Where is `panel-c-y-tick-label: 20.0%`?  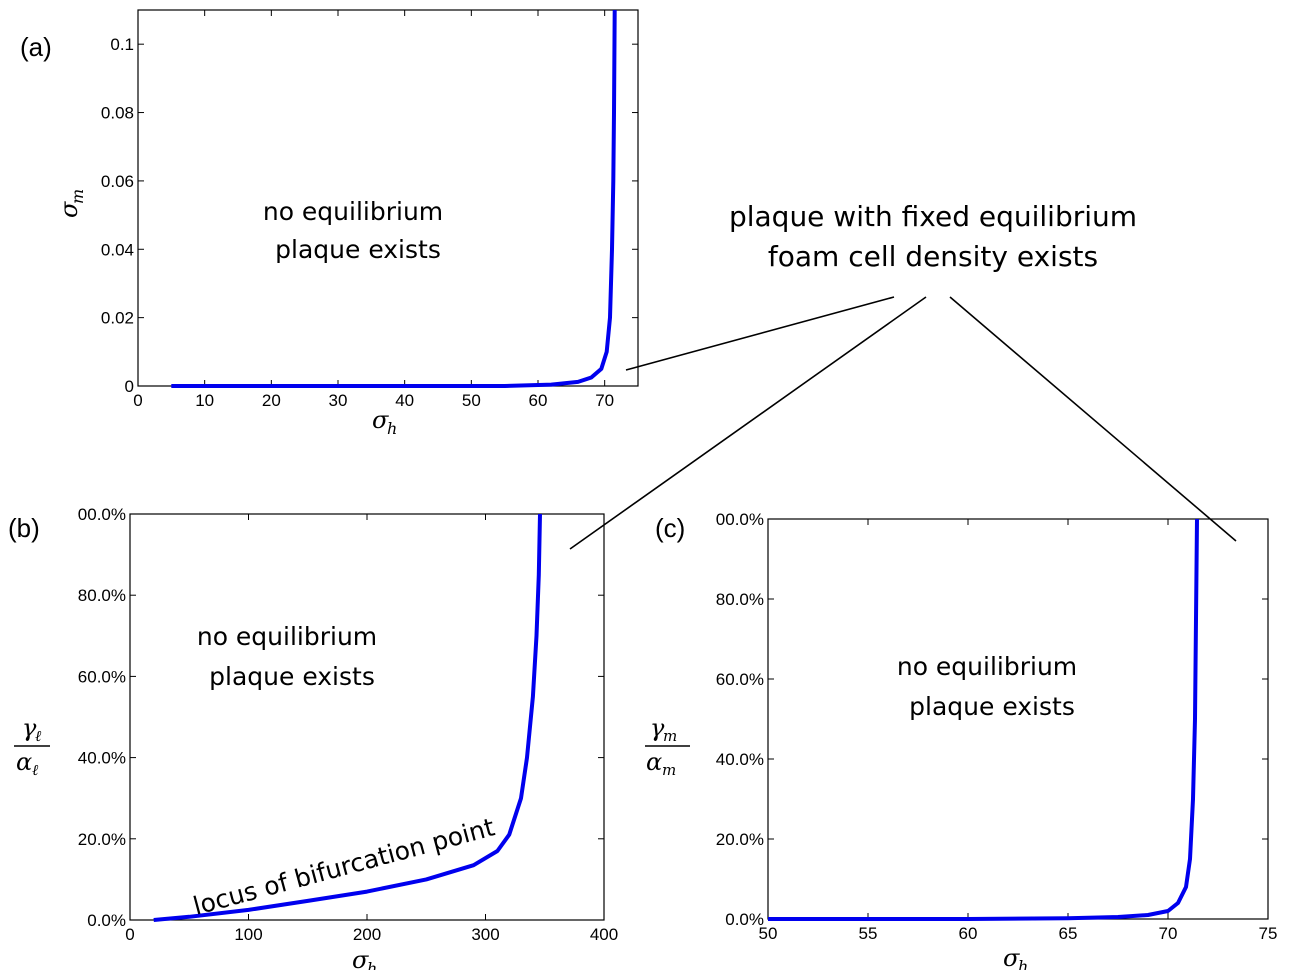 panel-c-y-tick-label: 20.0% is located at coordinates (740, 839).